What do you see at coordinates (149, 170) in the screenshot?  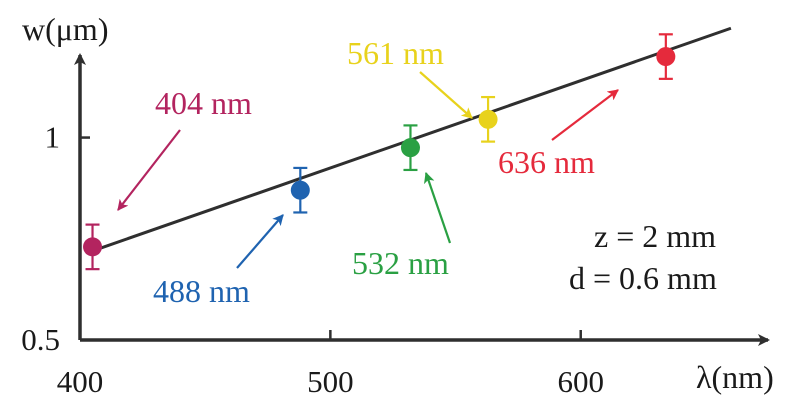 I see `arrow-404nm` at bounding box center [149, 170].